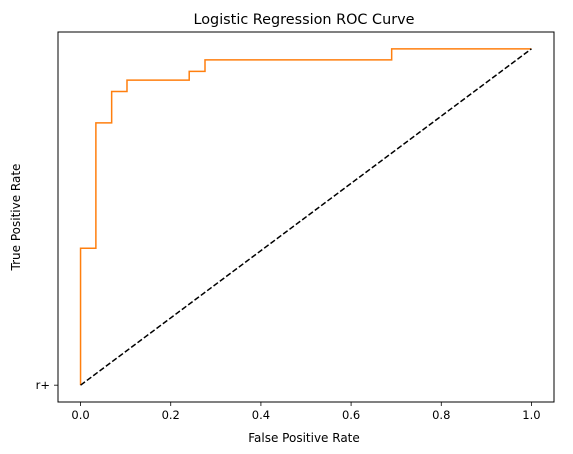  Describe the element at coordinates (304, 438) in the screenshot. I see `x-axis-label: False Positive Rate` at that location.